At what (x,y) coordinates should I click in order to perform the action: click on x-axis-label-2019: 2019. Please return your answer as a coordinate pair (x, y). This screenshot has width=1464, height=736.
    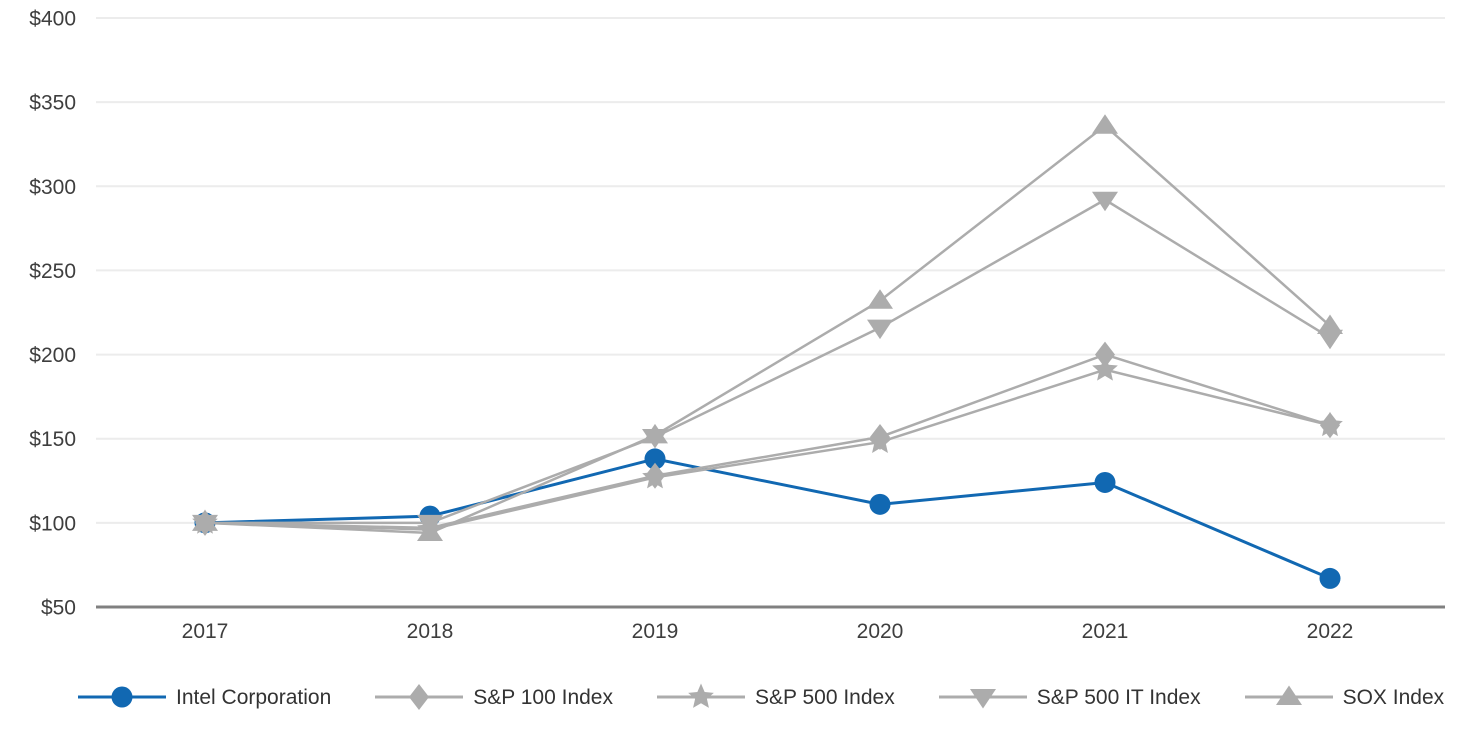
    Looking at the image, I should click on (655, 631).